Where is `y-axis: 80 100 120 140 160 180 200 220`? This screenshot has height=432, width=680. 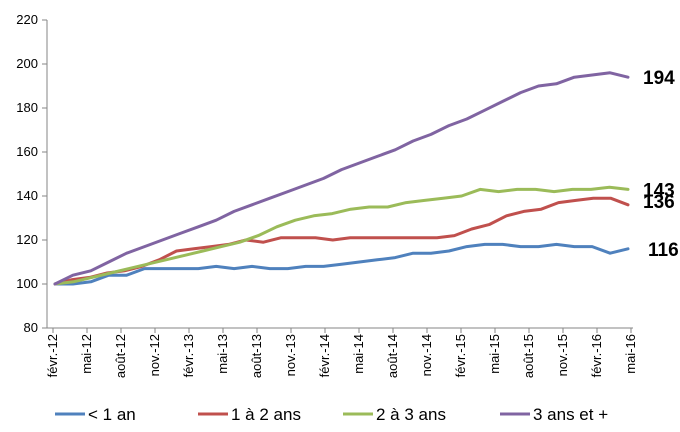
y-axis: 80 100 120 140 160 180 200 220 is located at coordinates (32, 173).